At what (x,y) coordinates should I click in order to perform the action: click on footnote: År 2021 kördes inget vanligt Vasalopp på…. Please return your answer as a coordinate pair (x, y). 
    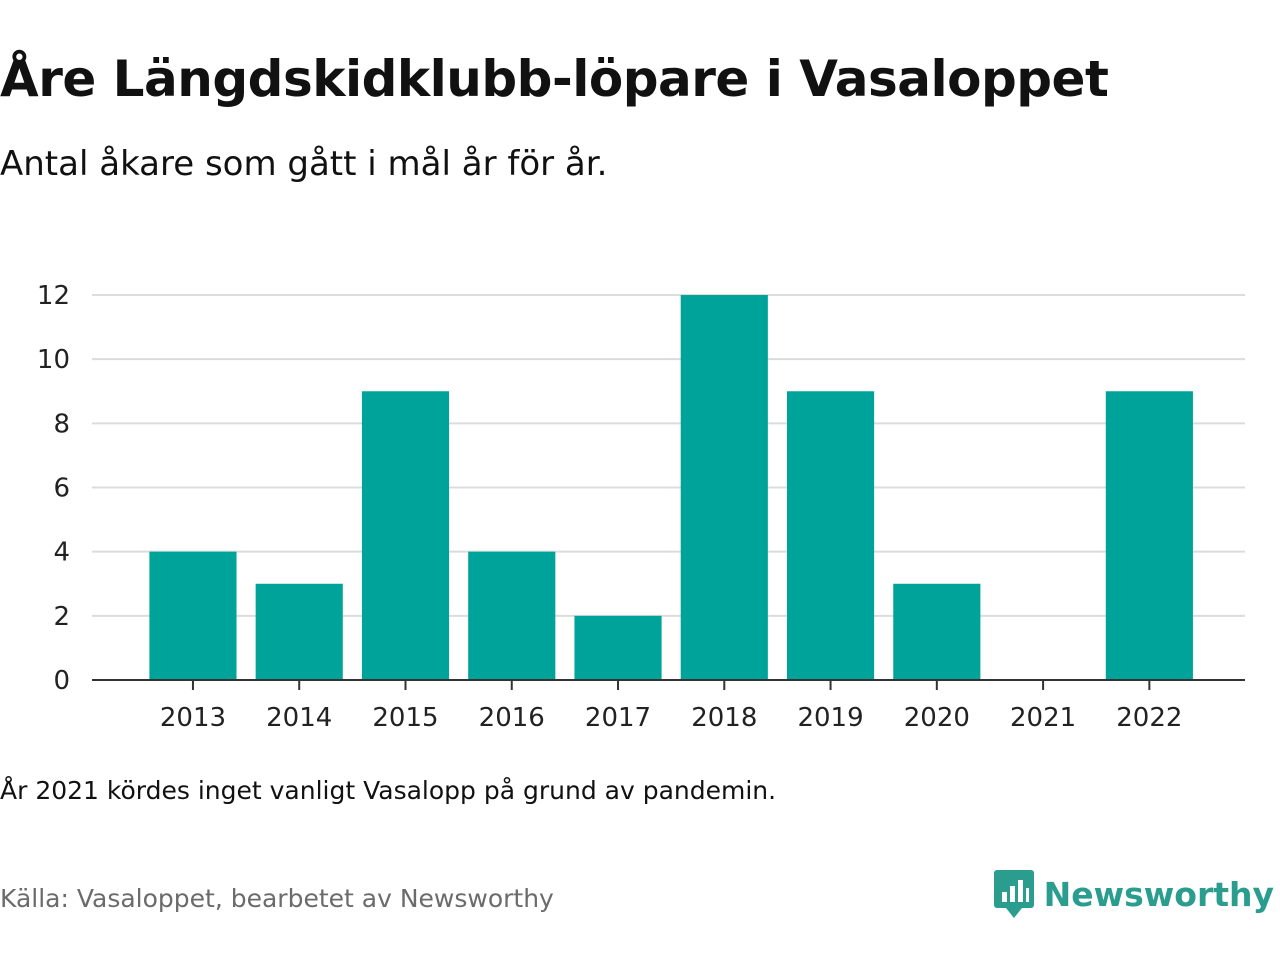
    Looking at the image, I should click on (388, 790).